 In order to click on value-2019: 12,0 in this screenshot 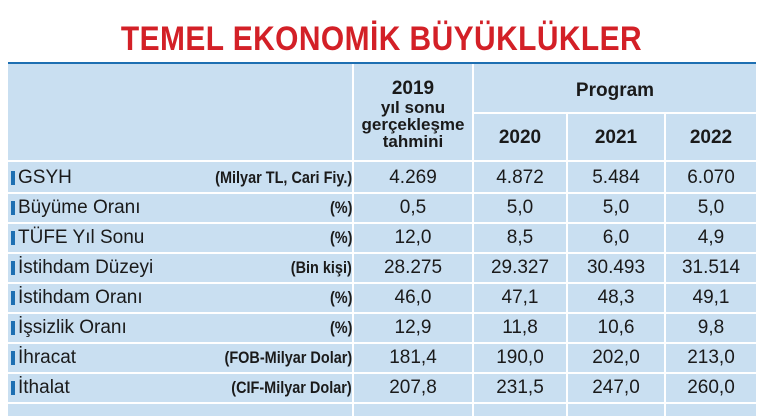, I will do `click(413, 237)`.